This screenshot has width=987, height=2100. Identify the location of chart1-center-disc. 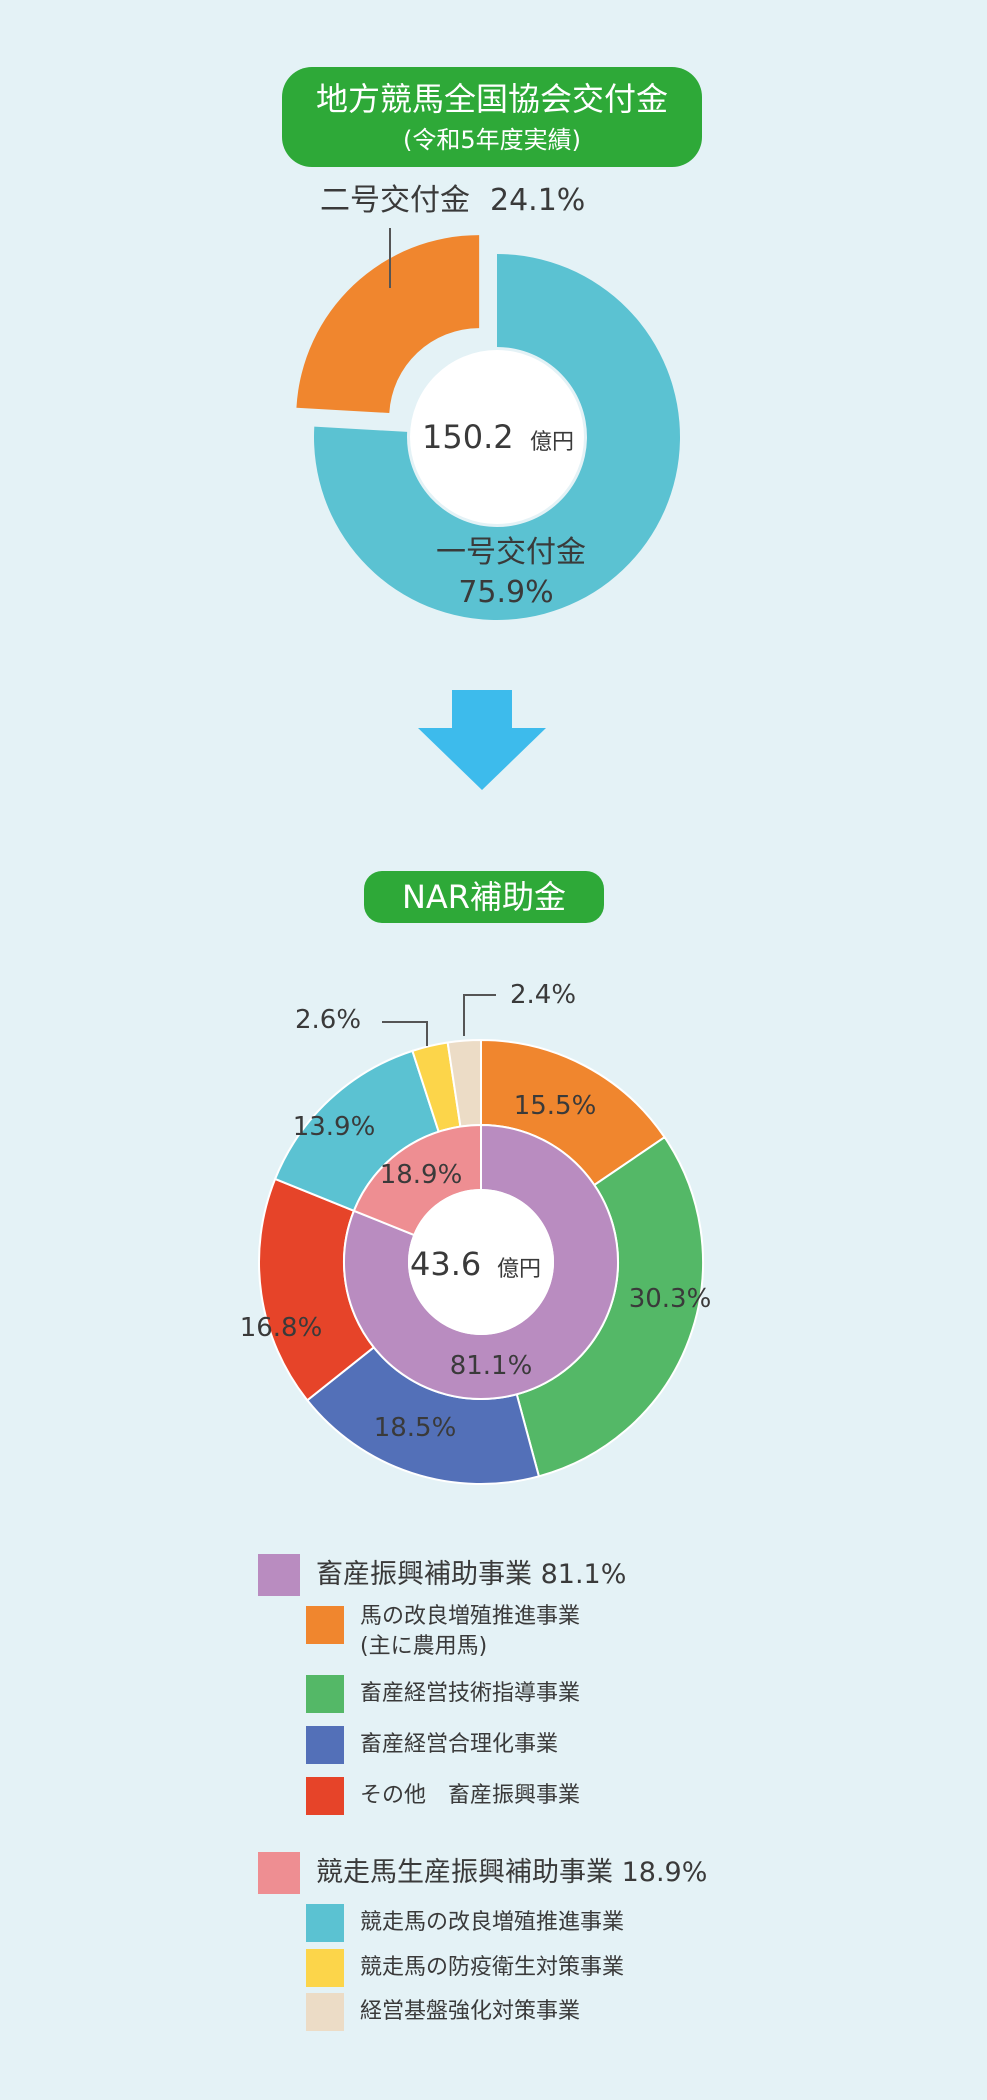
(497, 437).